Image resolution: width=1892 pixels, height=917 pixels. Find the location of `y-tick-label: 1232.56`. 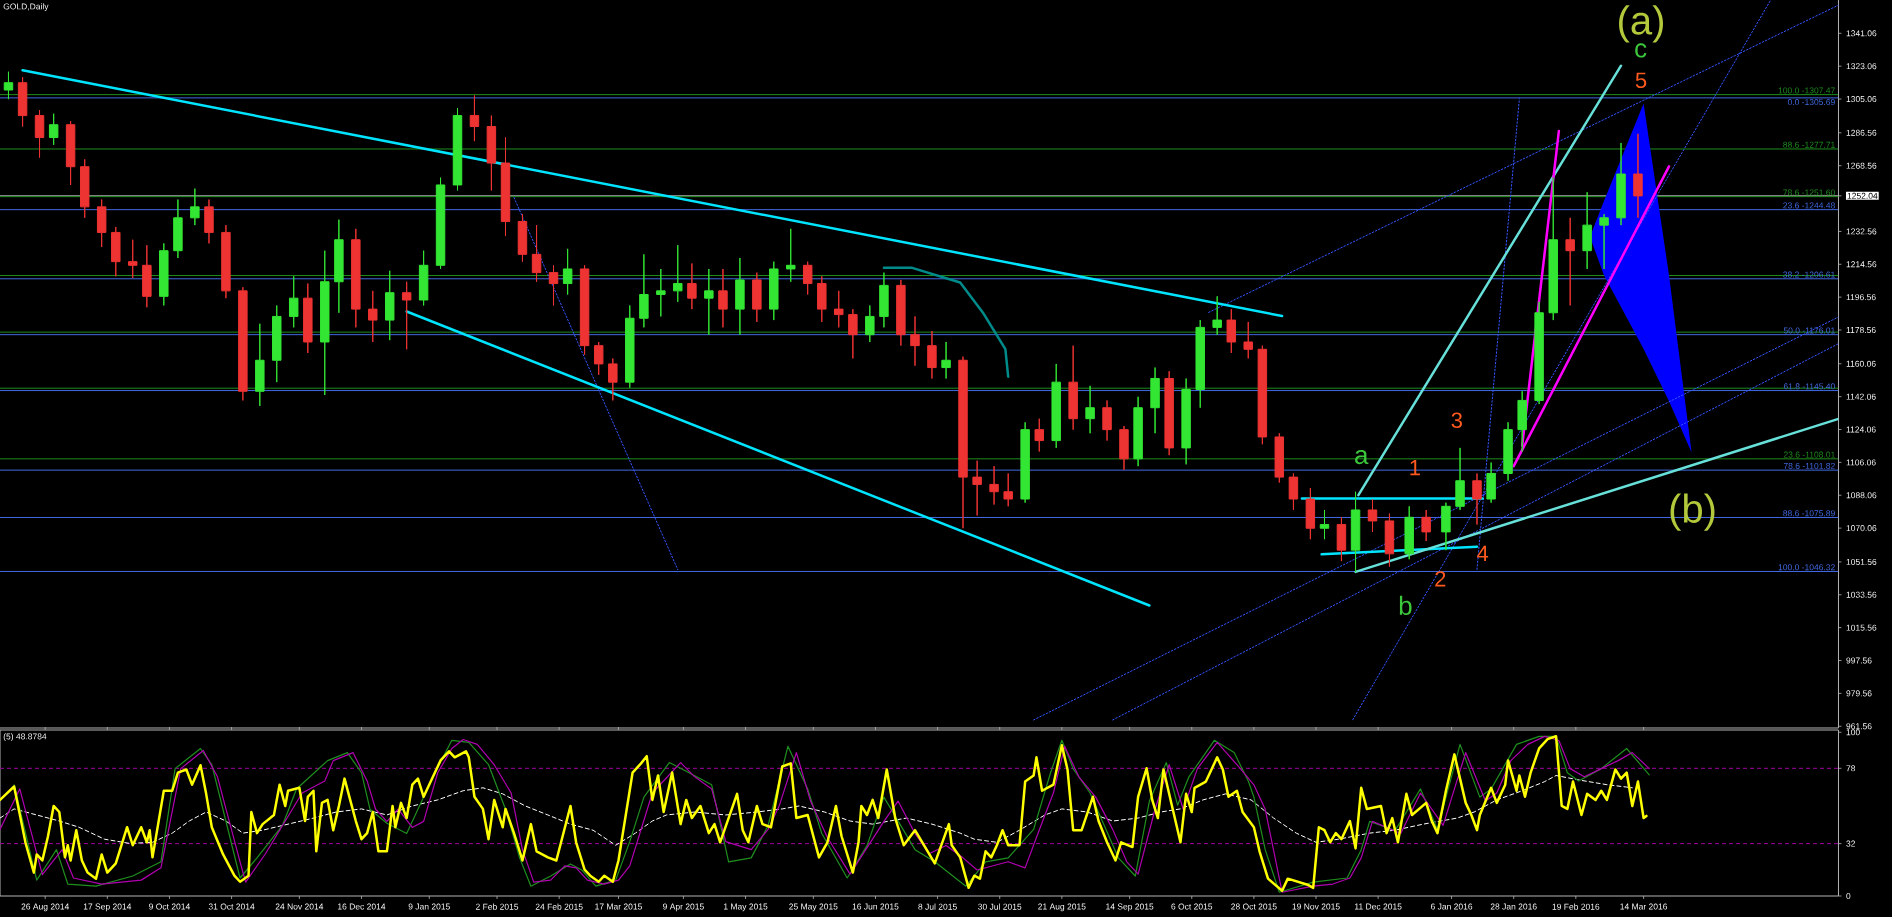

y-tick-label: 1232.56 is located at coordinates (1861, 231).